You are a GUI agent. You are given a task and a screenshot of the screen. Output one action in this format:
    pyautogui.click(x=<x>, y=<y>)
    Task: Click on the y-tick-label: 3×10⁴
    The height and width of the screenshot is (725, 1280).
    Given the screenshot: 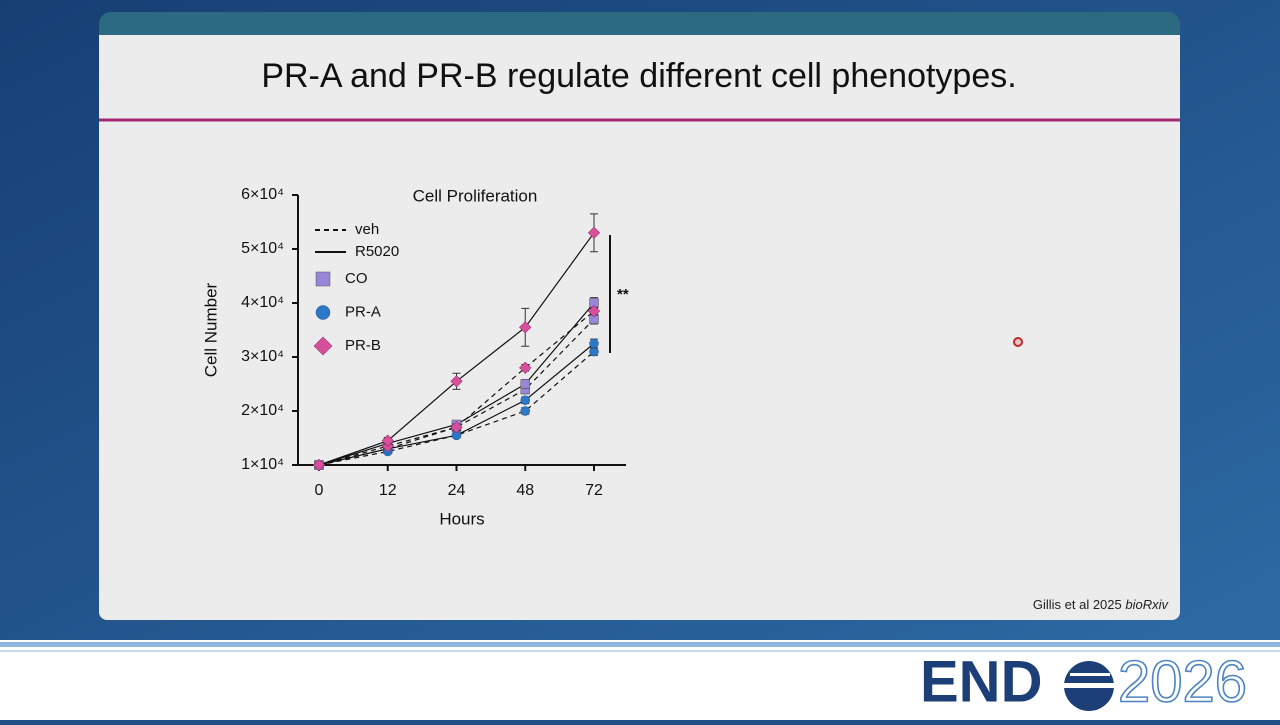 What is the action you would take?
    pyautogui.click(x=262, y=356)
    